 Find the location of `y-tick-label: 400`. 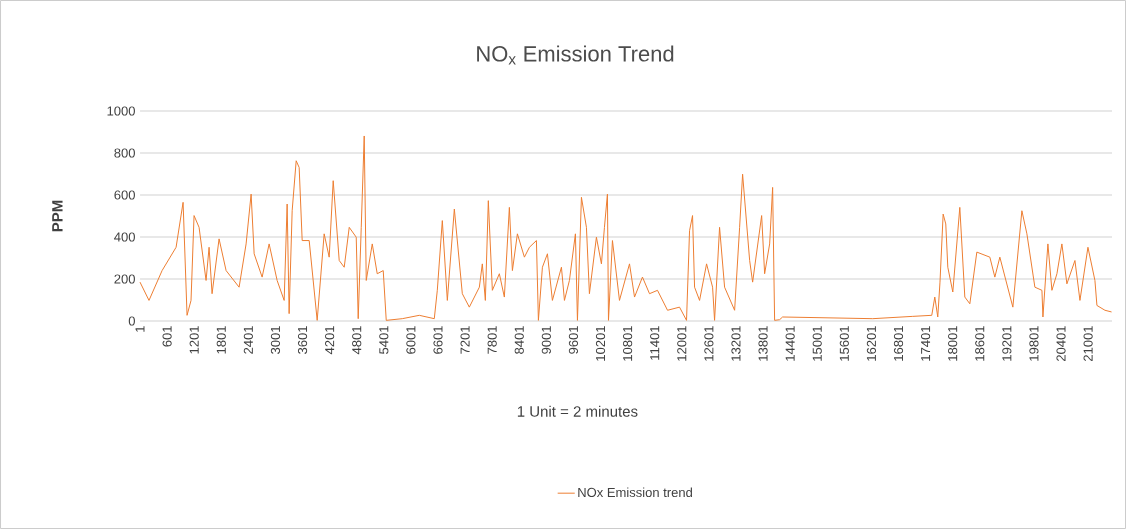

y-tick-label: 400 is located at coordinates (124, 237).